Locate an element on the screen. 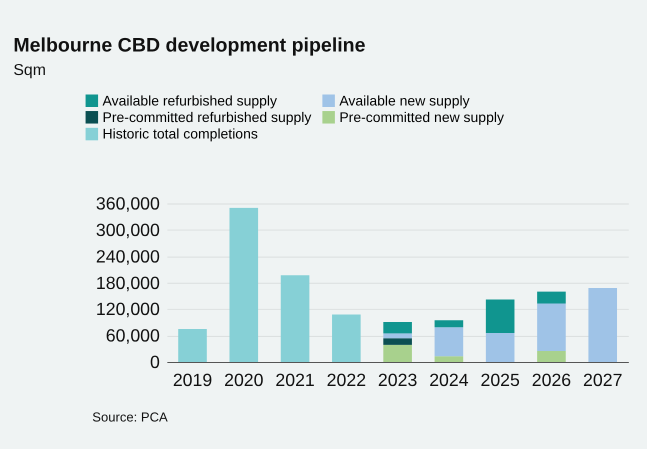  legend-label: Available new supply is located at coordinates (404, 100).